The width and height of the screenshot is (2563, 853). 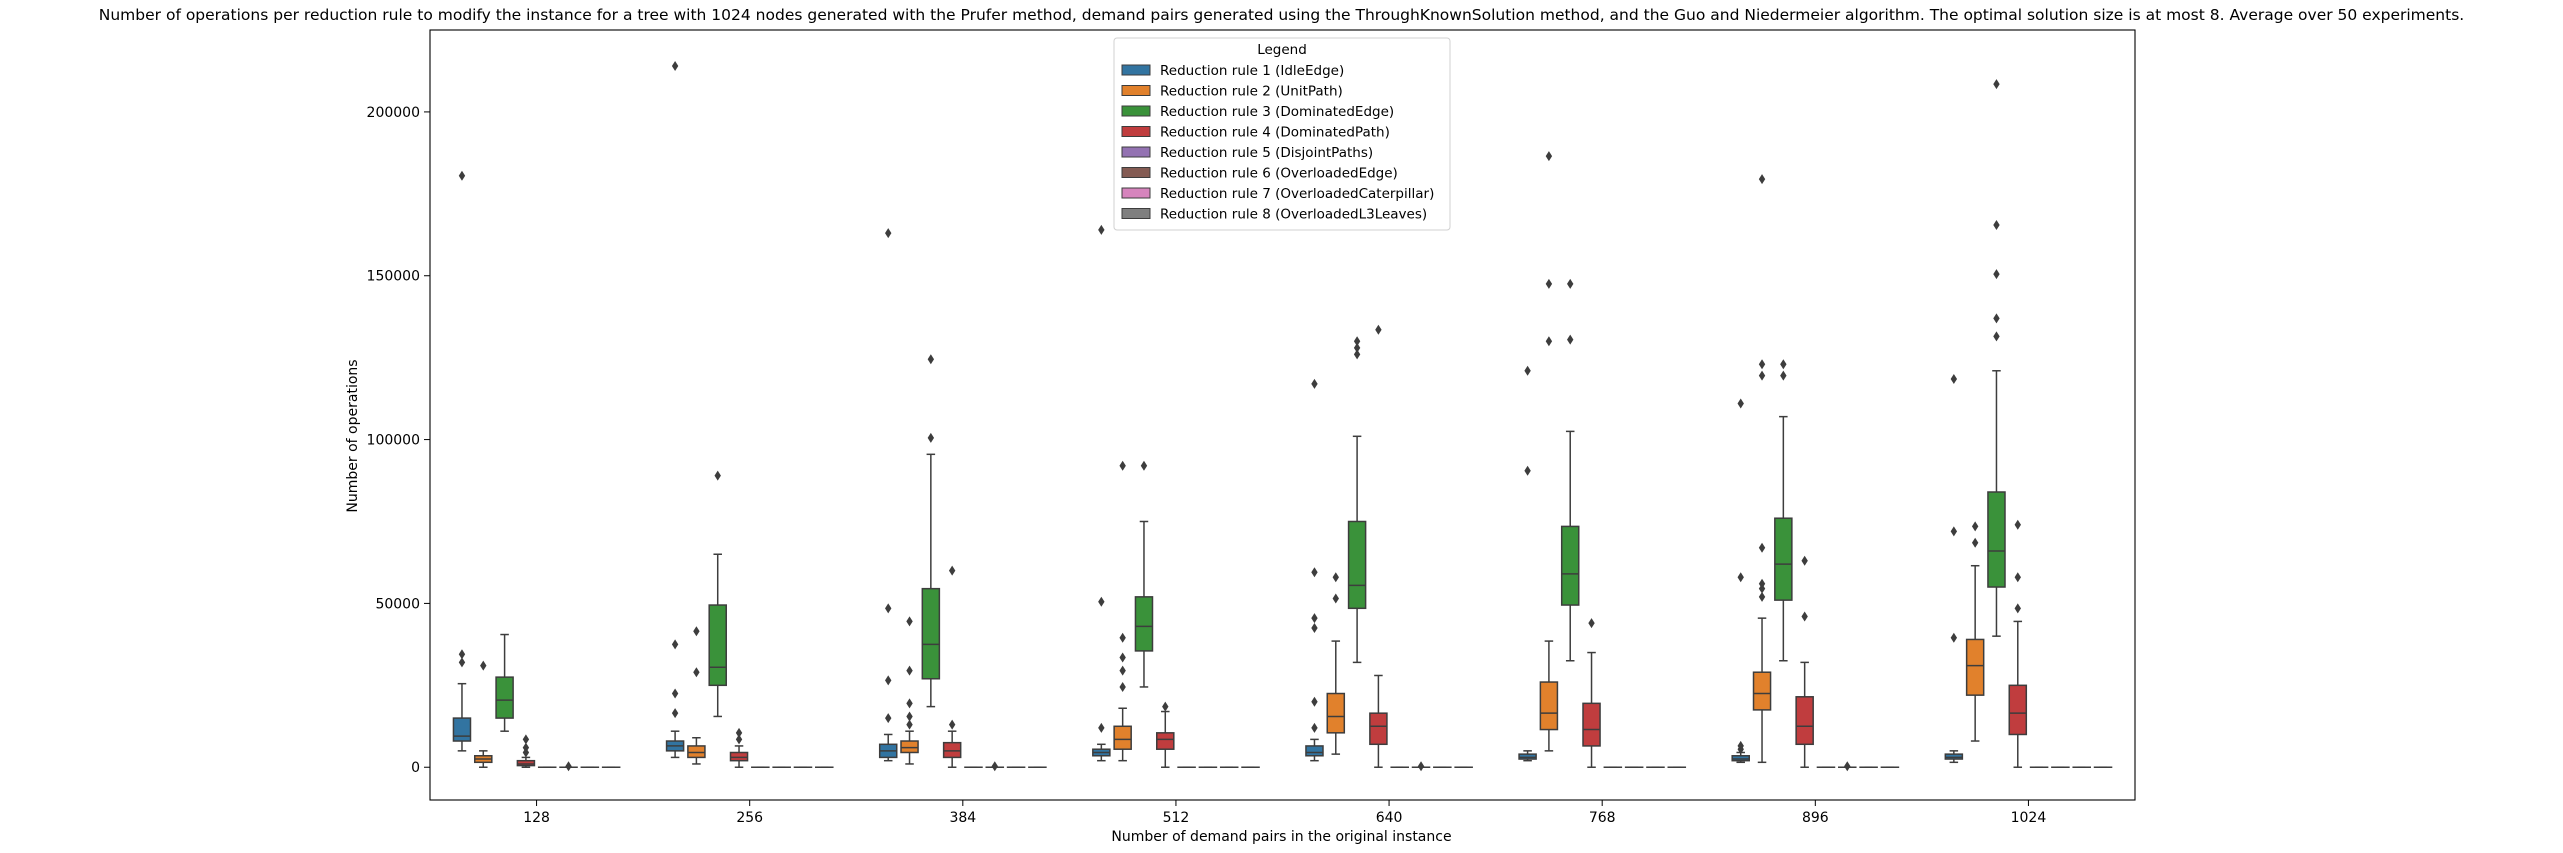 What do you see at coordinates (1815, 818) in the screenshot?
I see `x-tick-label: 896` at bounding box center [1815, 818].